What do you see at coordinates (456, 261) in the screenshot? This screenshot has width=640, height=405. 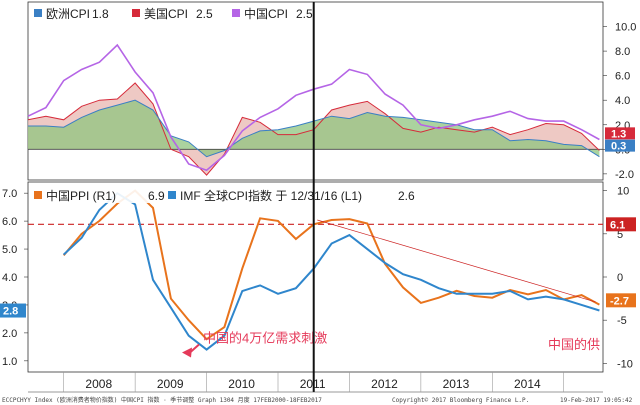 I see `downtrend-line` at bounding box center [456, 261].